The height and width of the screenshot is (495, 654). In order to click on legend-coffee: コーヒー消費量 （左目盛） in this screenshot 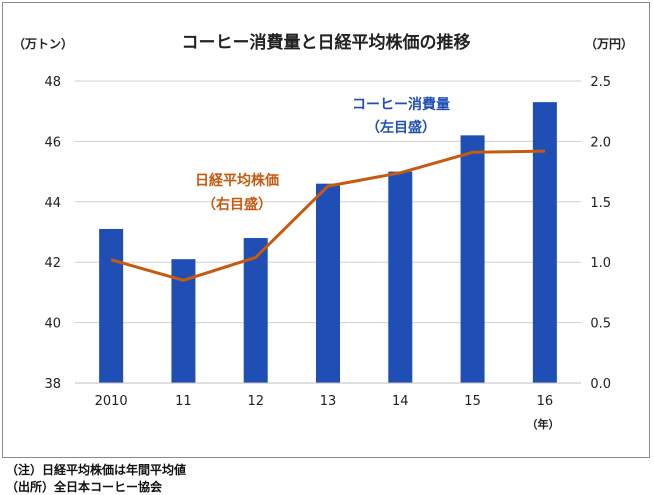, I will do `click(401, 116)`.